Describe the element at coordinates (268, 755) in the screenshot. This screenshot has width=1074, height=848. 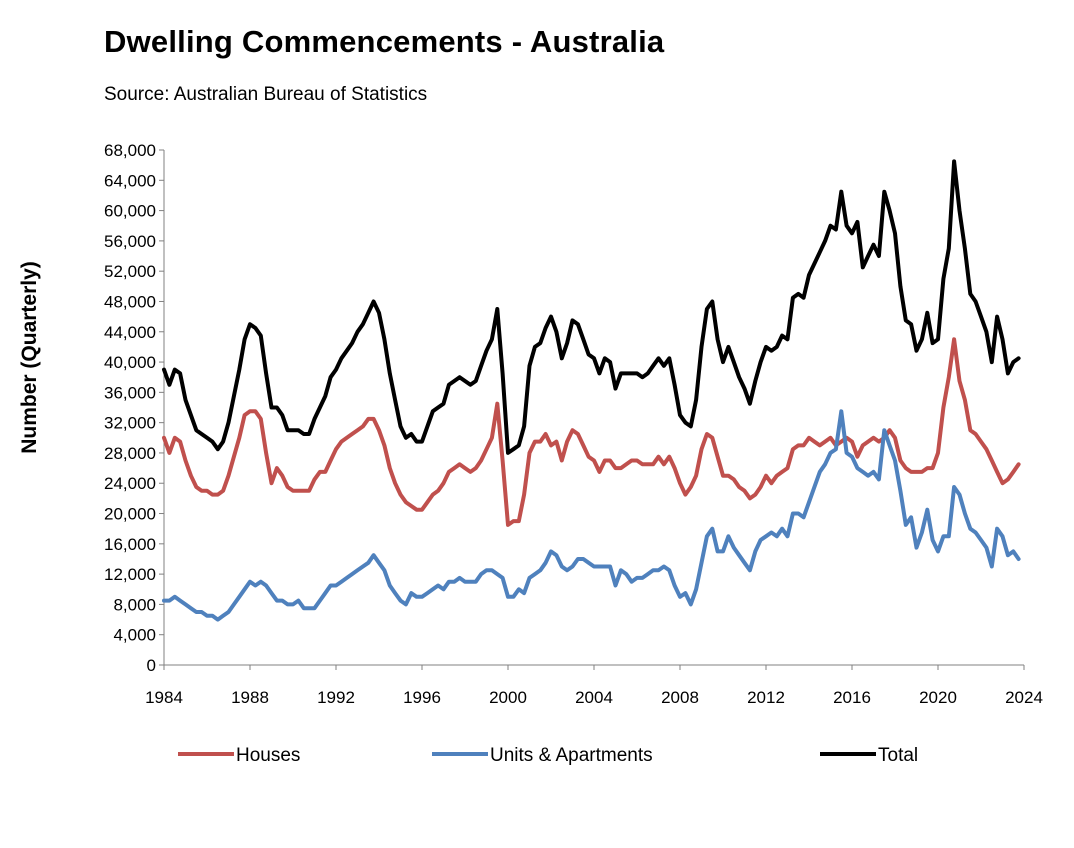
I see `legend-label: Houses` at that location.